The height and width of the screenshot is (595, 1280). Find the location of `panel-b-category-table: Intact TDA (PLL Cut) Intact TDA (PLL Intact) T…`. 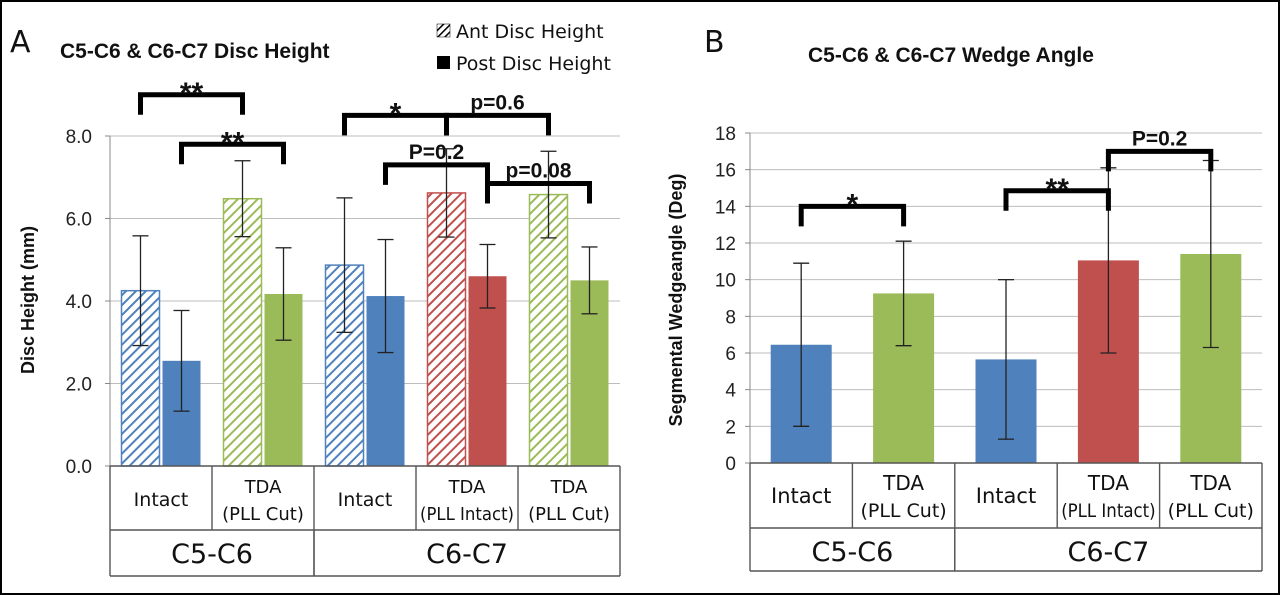

panel-b-category-table: Intact TDA (PLL Cut) Intact TDA (PLL Intact) T… is located at coordinates (1006, 517).